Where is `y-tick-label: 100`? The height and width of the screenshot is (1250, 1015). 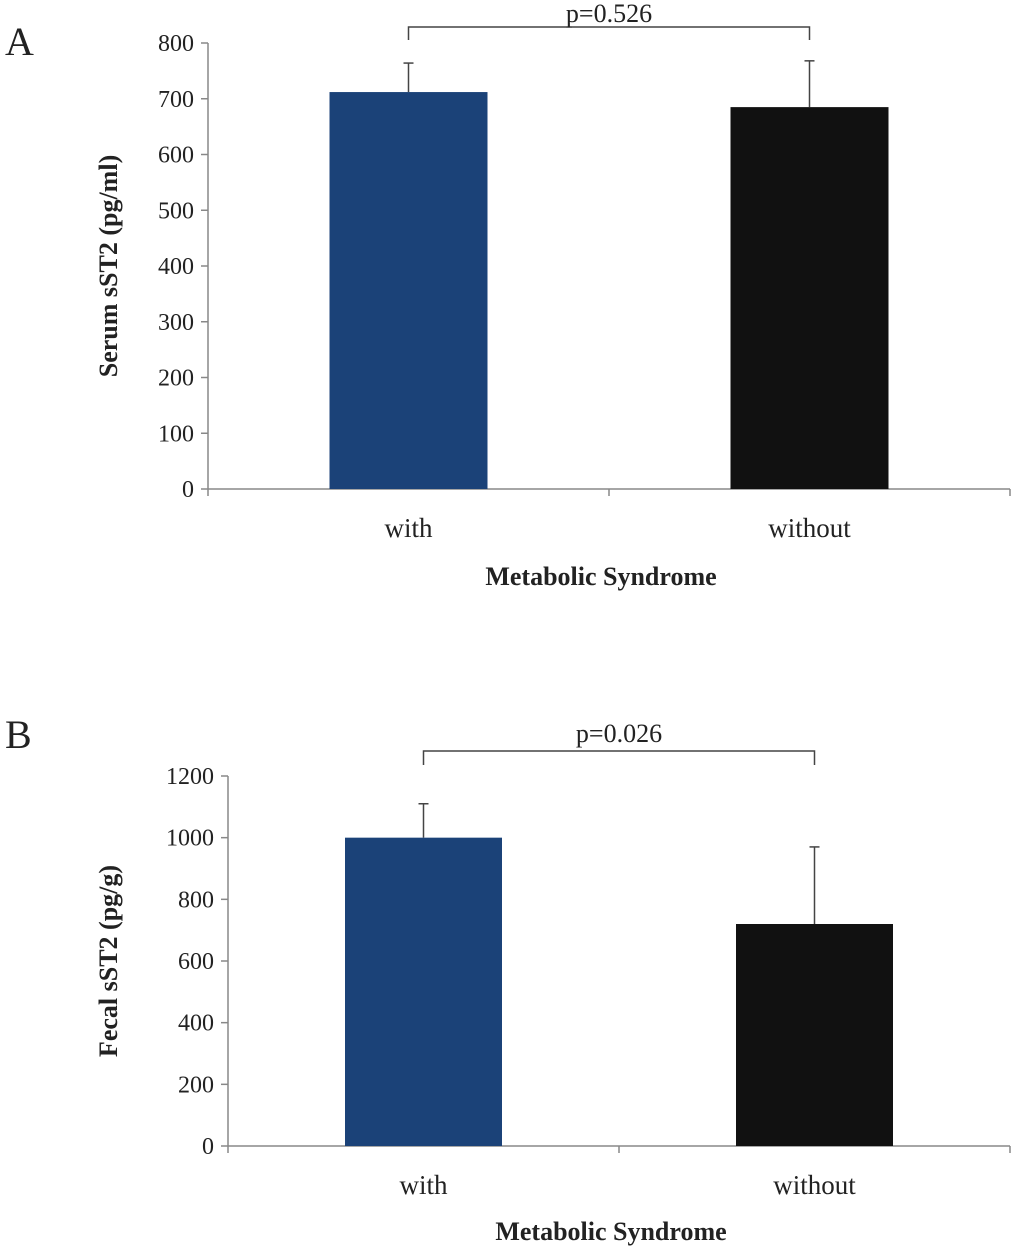 y-tick-label: 100 is located at coordinates (176, 434).